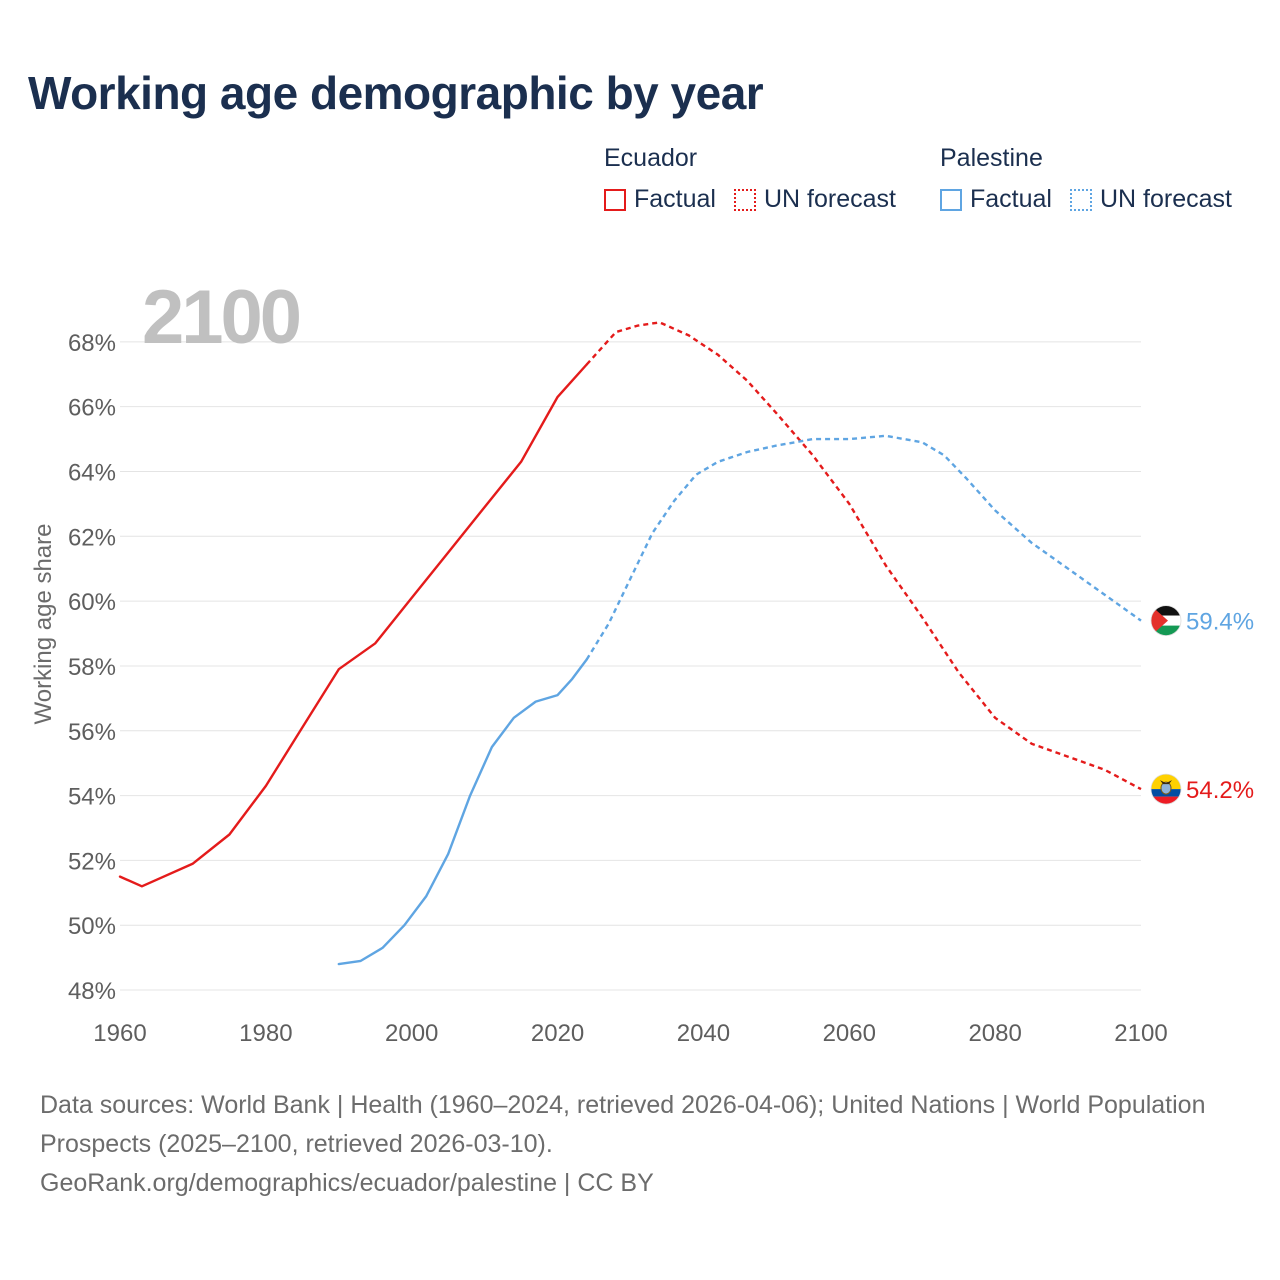  I want to click on series-line-palestine-forecast, so click(863, 547).